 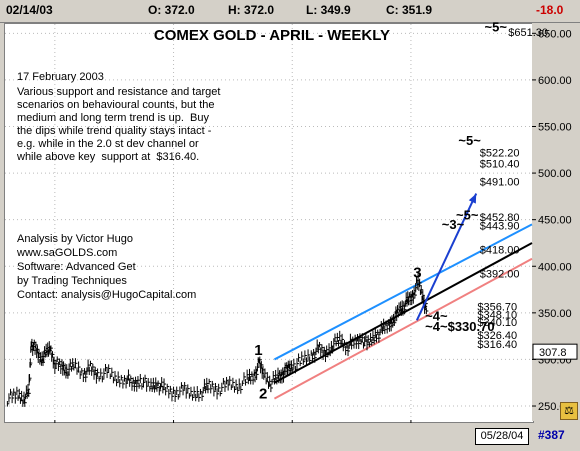 I want to click on price-level-label: $340.10, so click(x=497, y=323).